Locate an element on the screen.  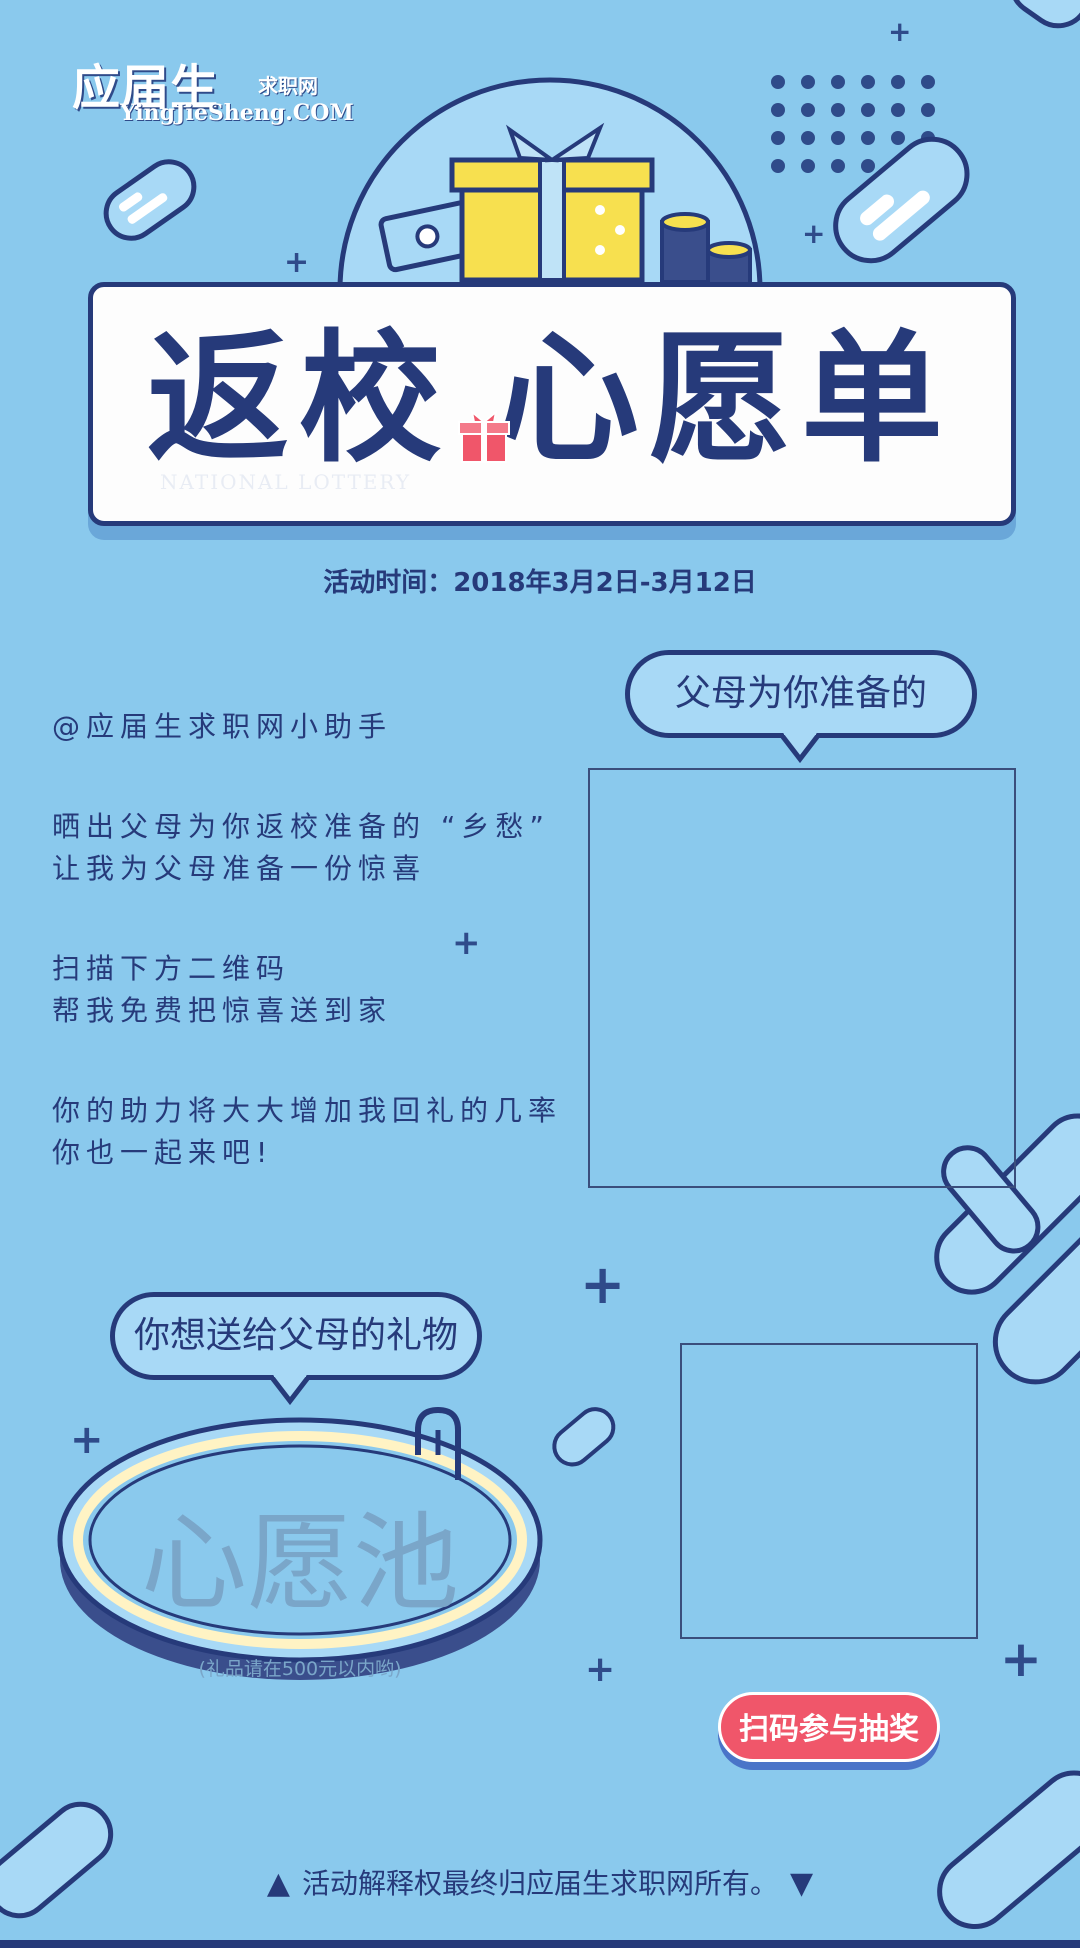
message-p1-line2: 让我为父母准备一份惊喜 is located at coordinates (239, 868).